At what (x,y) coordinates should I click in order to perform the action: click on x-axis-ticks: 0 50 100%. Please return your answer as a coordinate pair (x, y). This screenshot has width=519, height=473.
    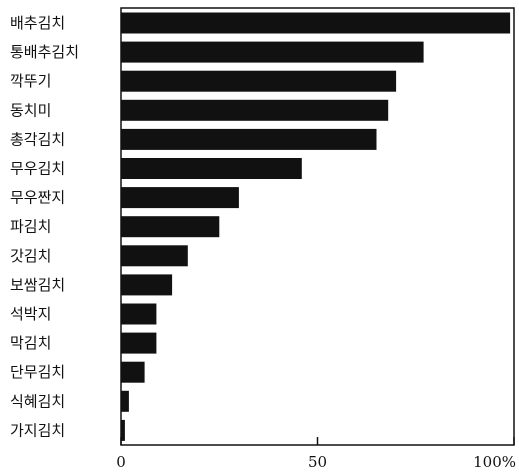
    Looking at the image, I should click on (316, 454).